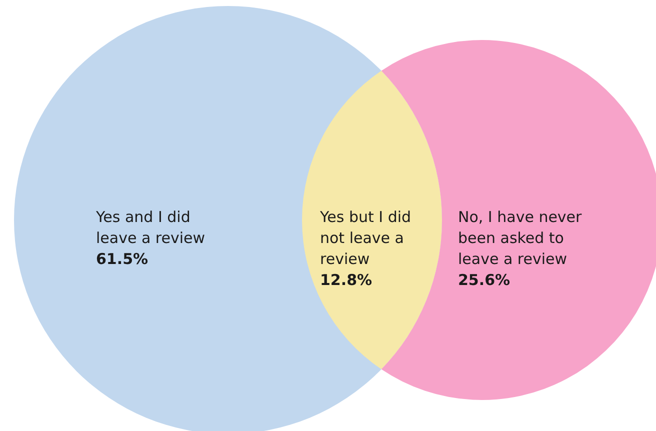  I want to click on category-label: Yes and I did leave a review, so click(150, 227).